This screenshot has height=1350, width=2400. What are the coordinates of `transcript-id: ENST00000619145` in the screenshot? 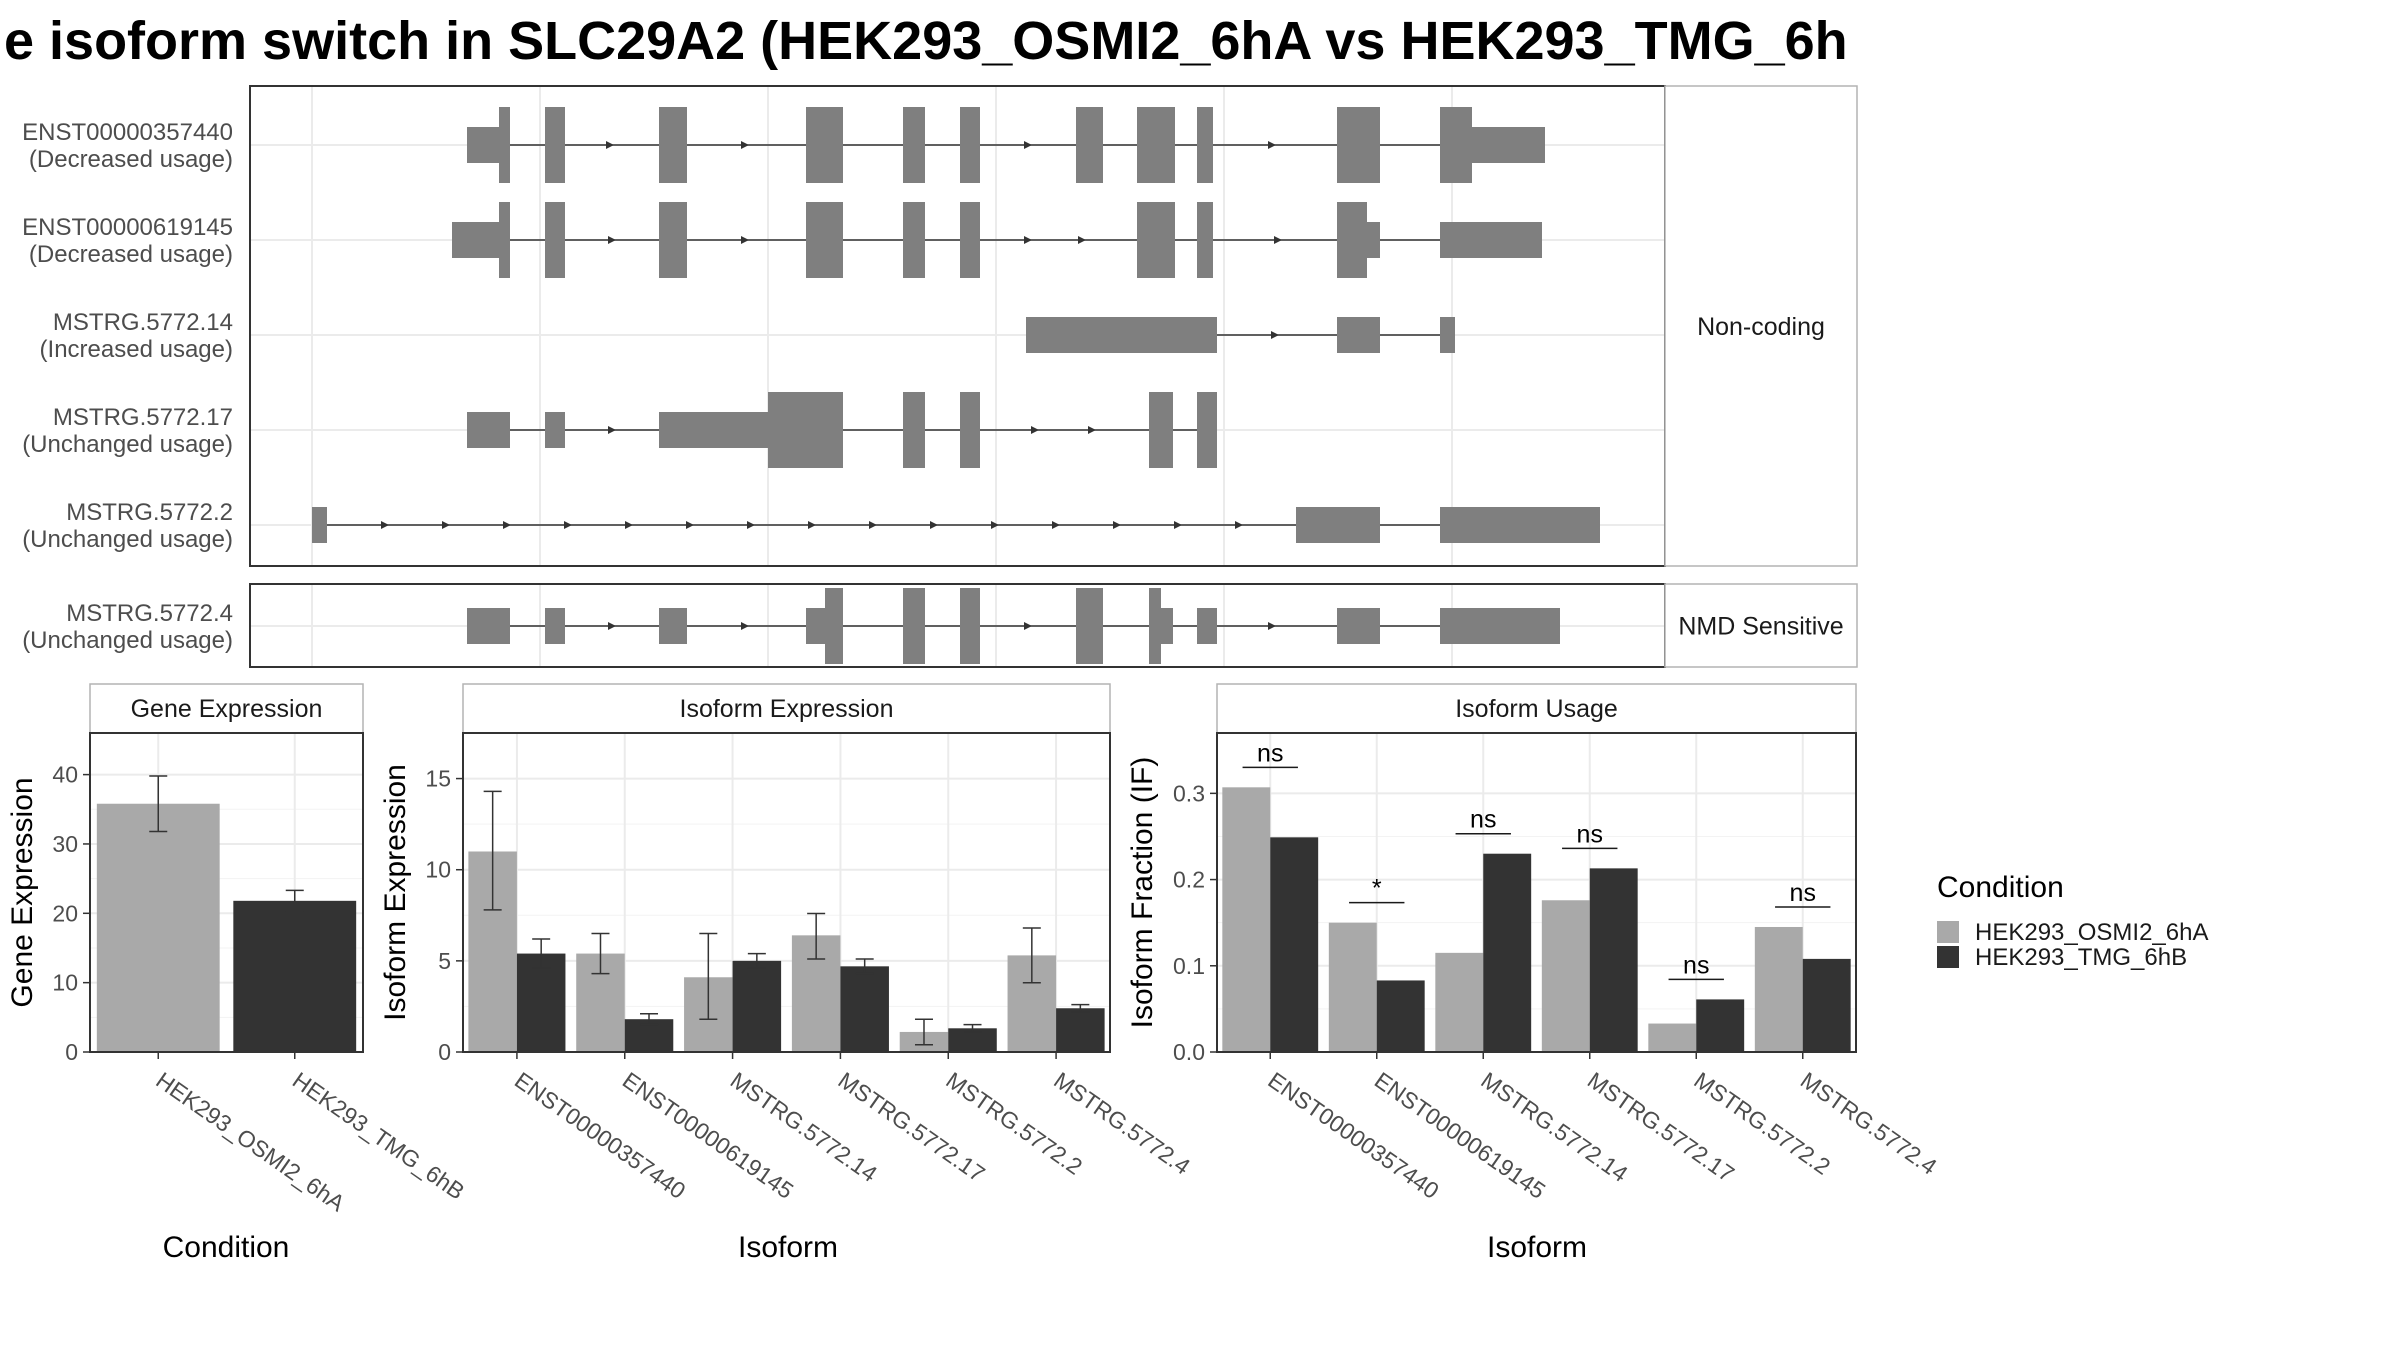 It's located at (127, 227).